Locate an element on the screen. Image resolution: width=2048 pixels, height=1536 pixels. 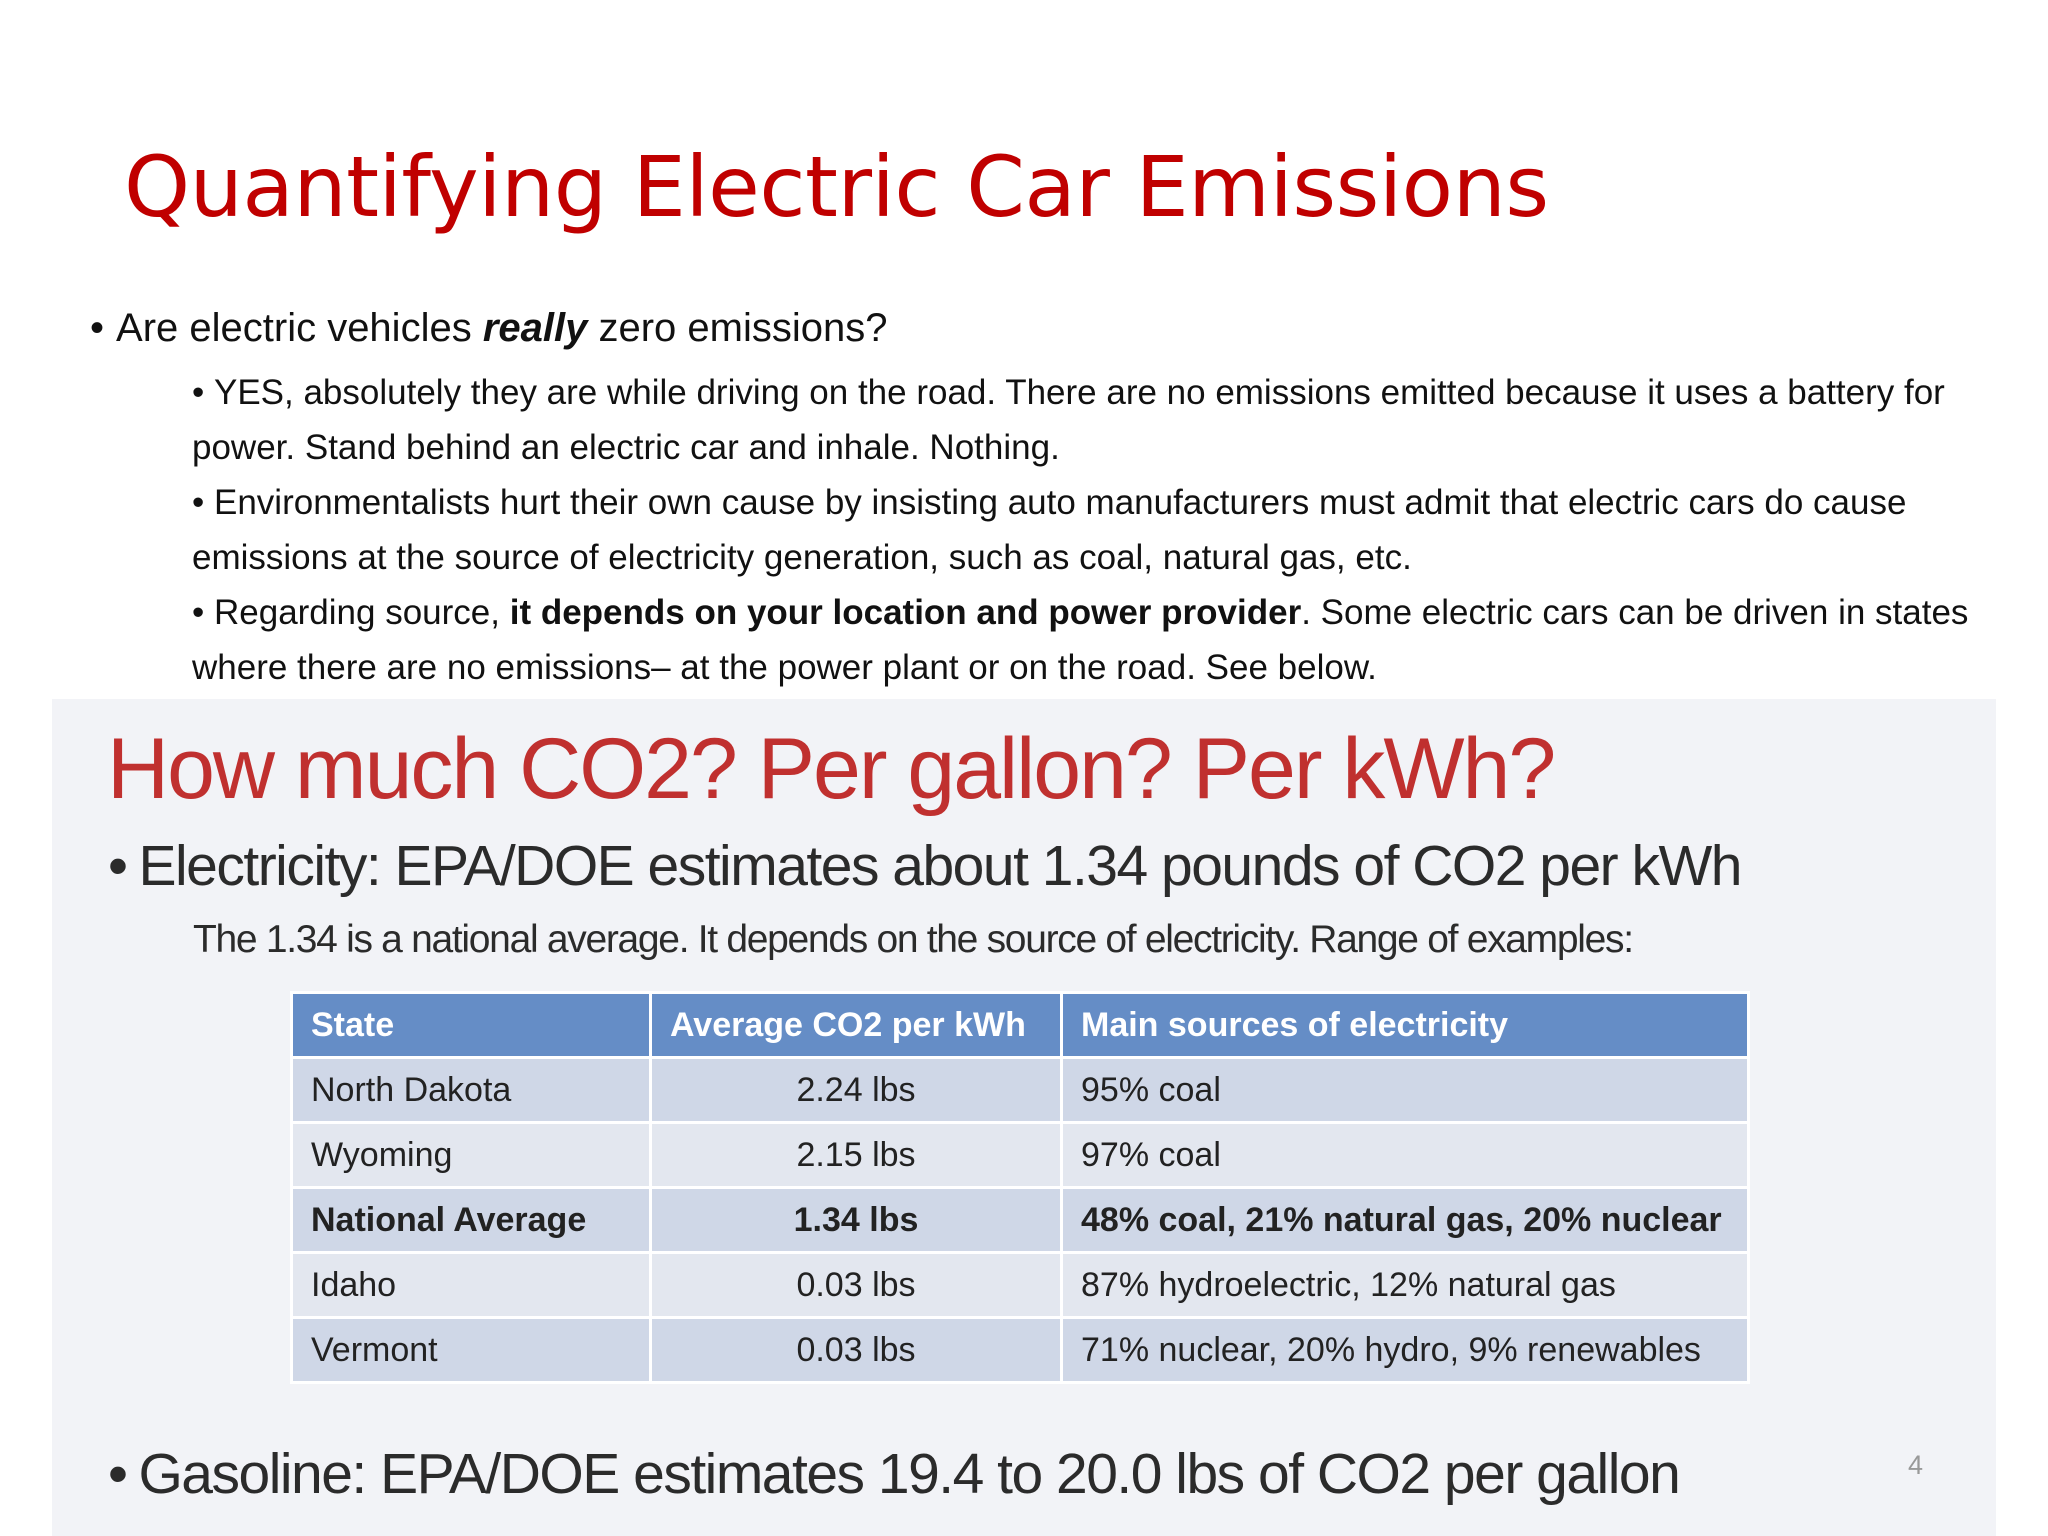
column-header: State is located at coordinates (471, 1025).